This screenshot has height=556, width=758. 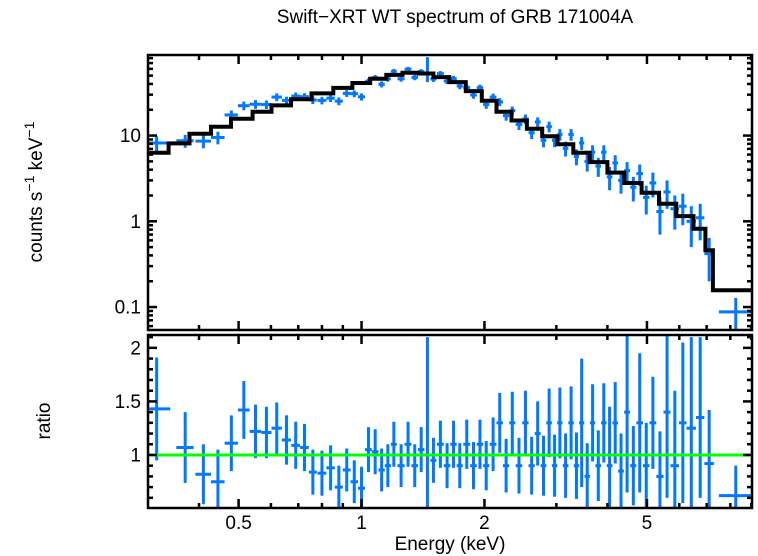 I want to click on x-tick-label: 0.5, so click(x=238, y=523).